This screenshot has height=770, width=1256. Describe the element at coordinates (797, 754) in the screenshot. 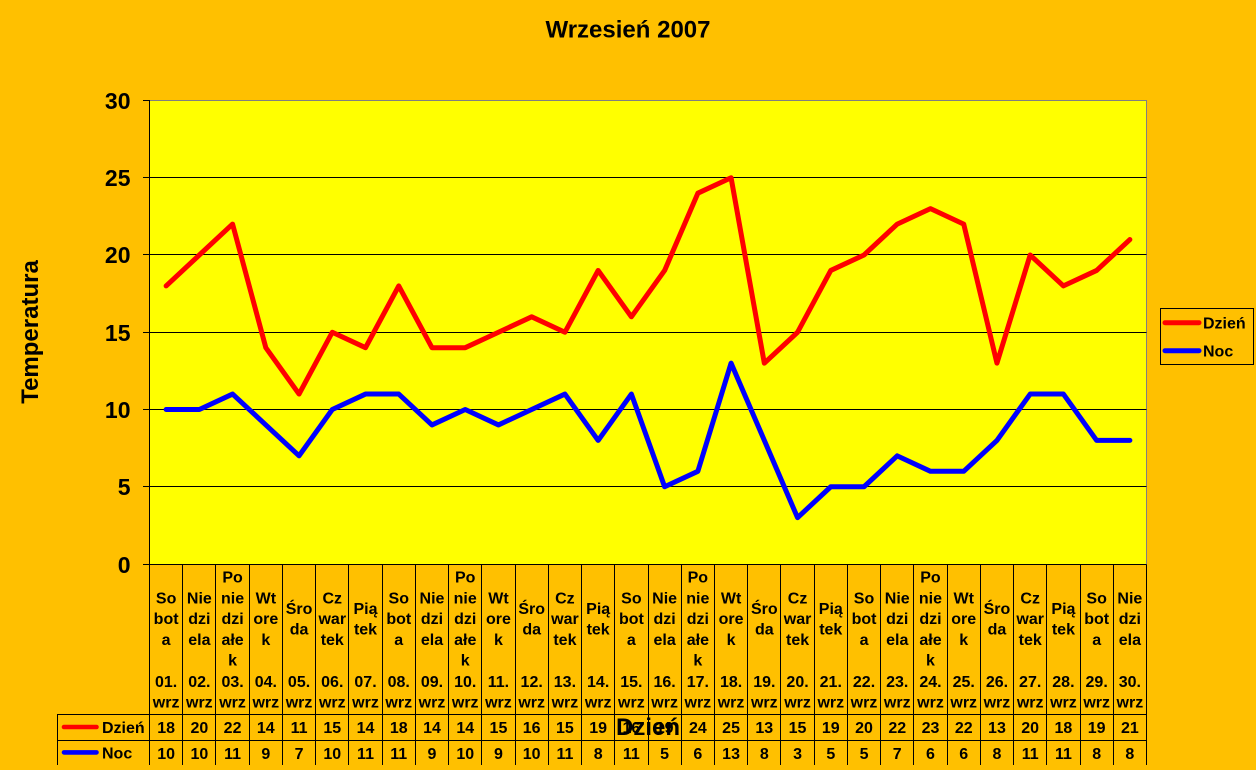

I see `svg-text: 3` at that location.